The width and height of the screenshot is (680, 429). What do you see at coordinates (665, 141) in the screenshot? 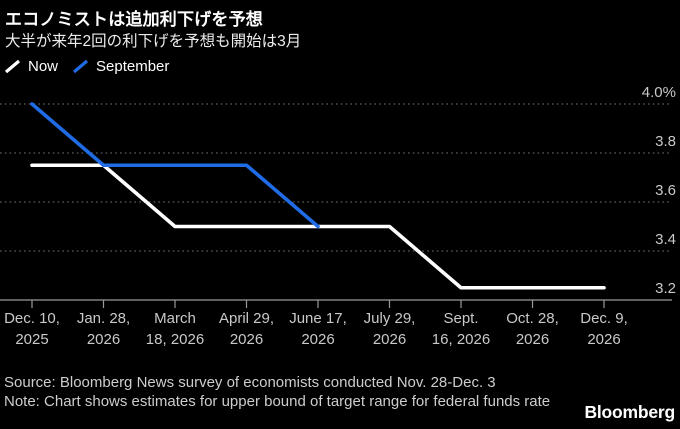
I see `y-axis-label: 3.8` at bounding box center [665, 141].